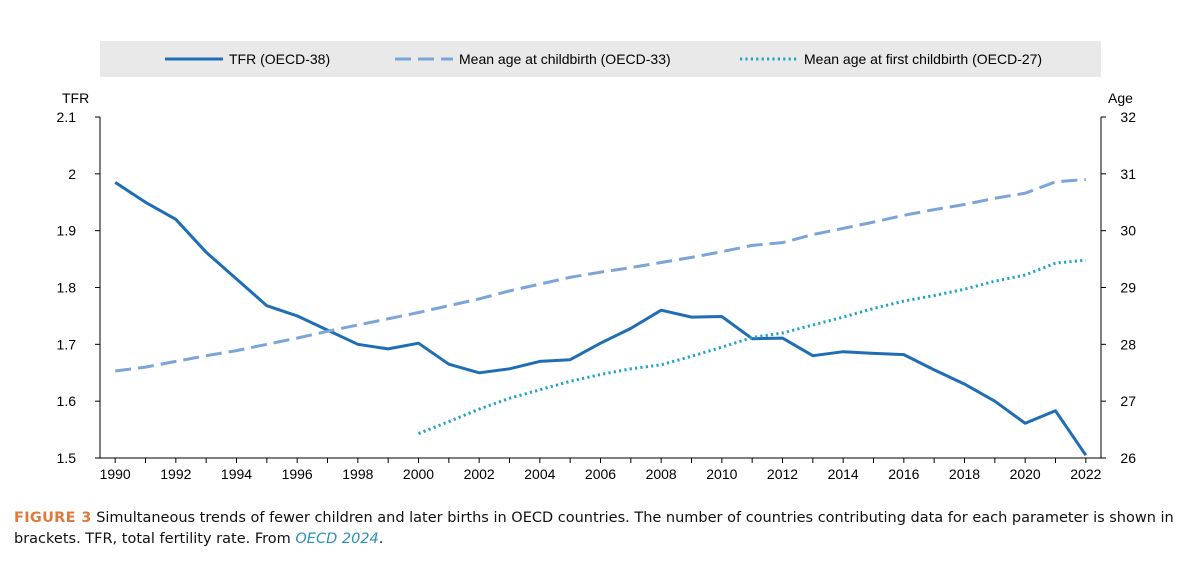 The width and height of the screenshot is (1200, 573). What do you see at coordinates (782, 474) in the screenshot?
I see `x-tick-label: 2012` at bounding box center [782, 474].